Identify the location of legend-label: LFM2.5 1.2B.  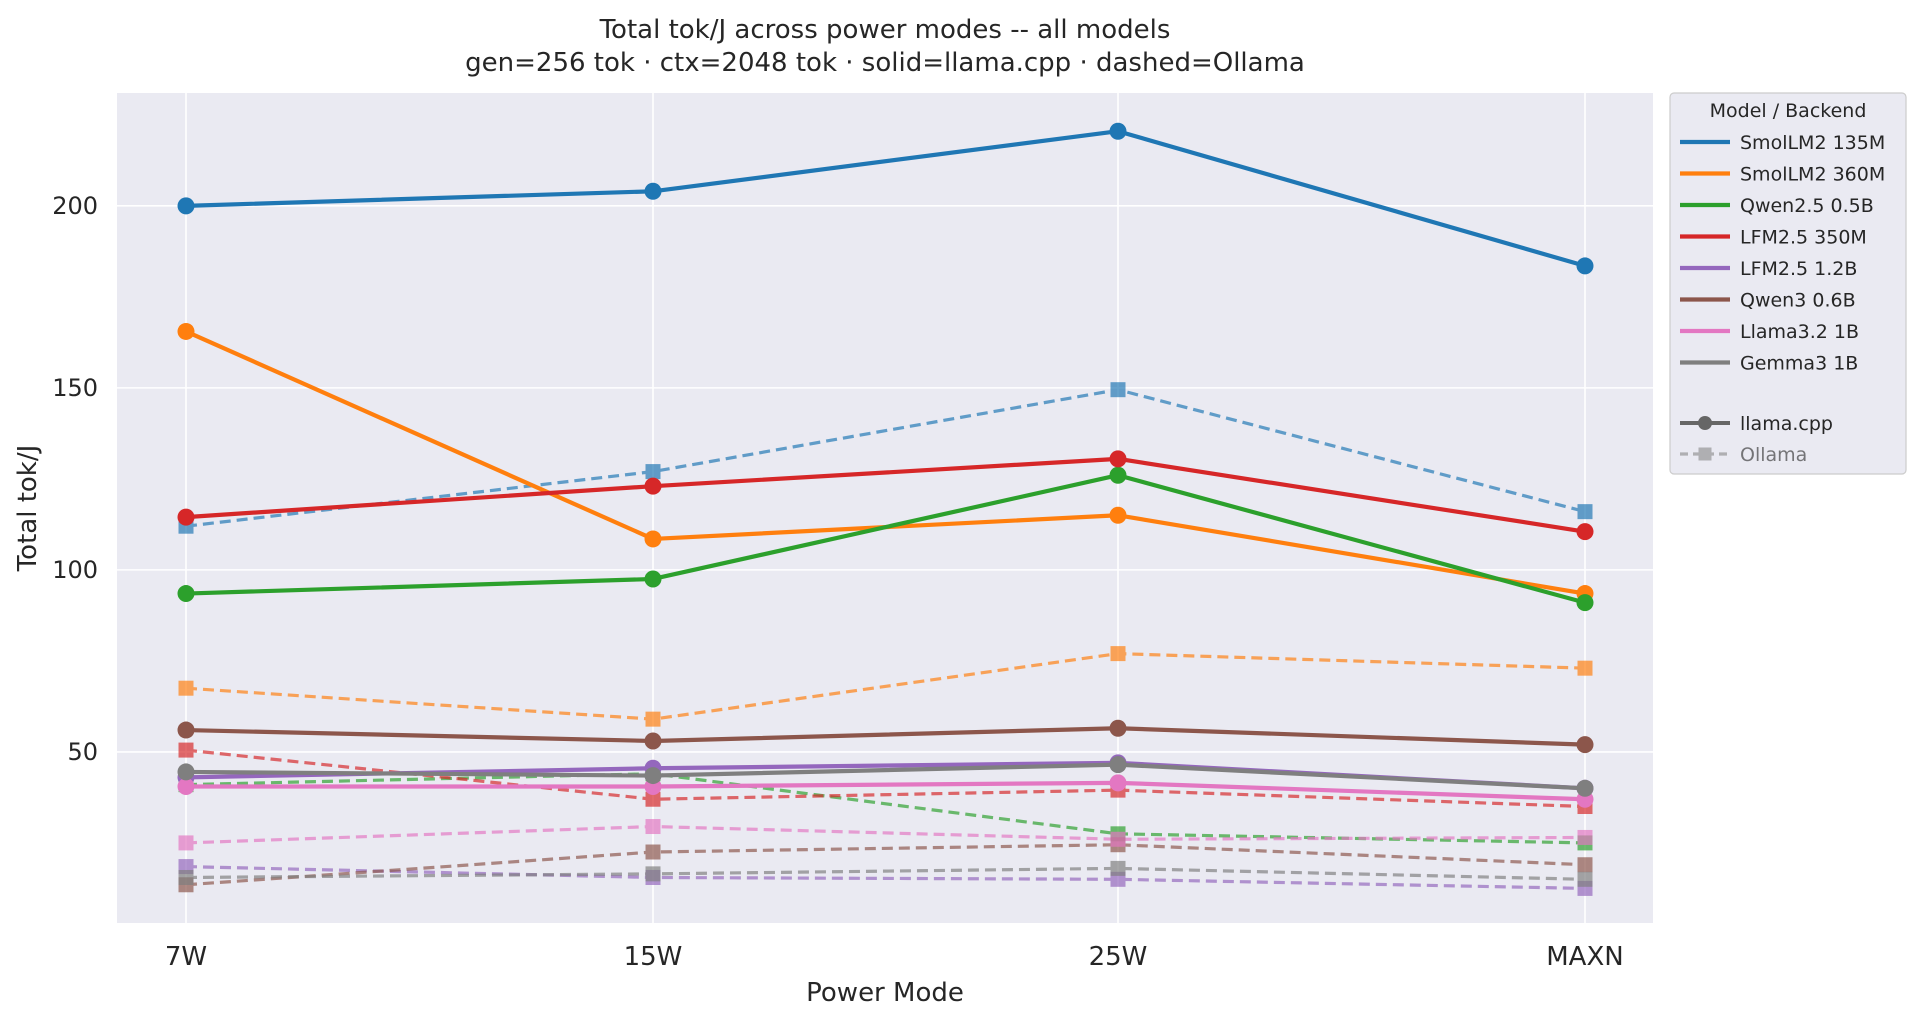
(1798, 269).